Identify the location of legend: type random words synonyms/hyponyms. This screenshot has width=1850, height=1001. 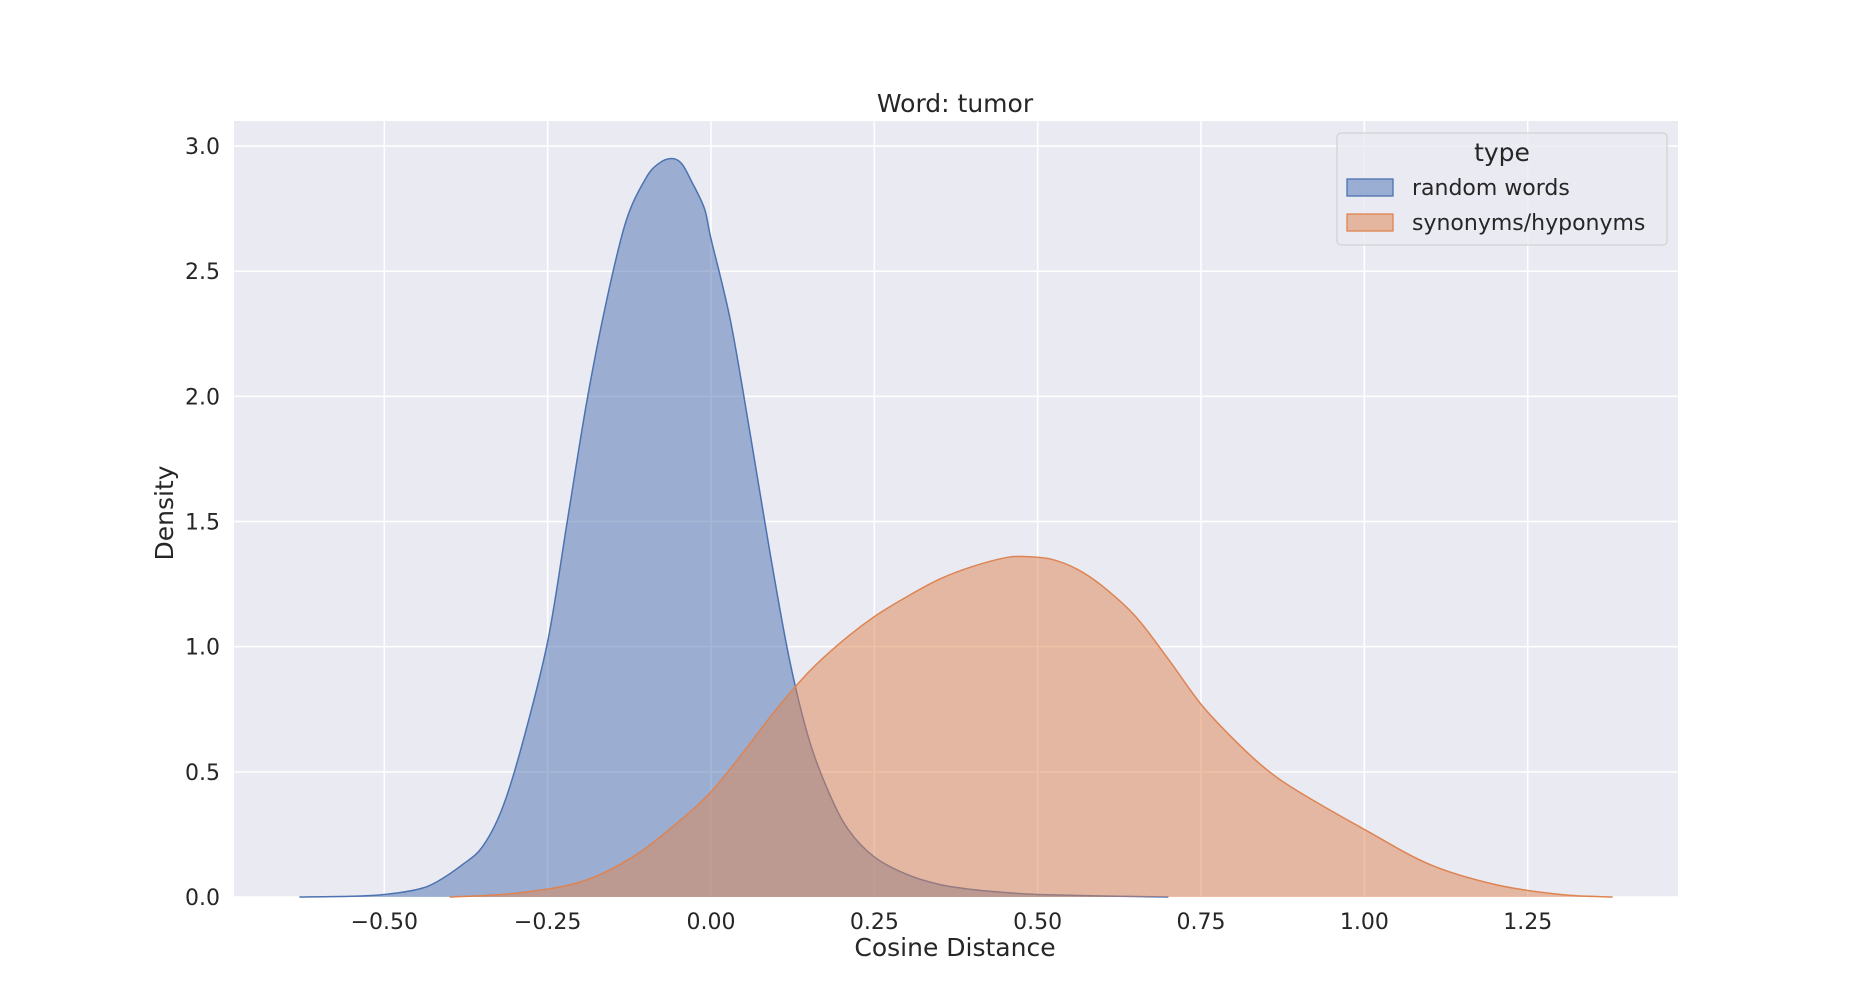
(1502, 189).